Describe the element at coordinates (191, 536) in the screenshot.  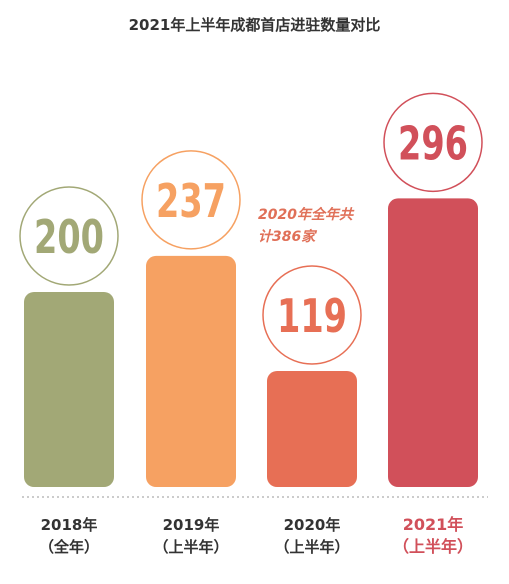
I see `category-label-1: 2019年 （上半年）` at that location.